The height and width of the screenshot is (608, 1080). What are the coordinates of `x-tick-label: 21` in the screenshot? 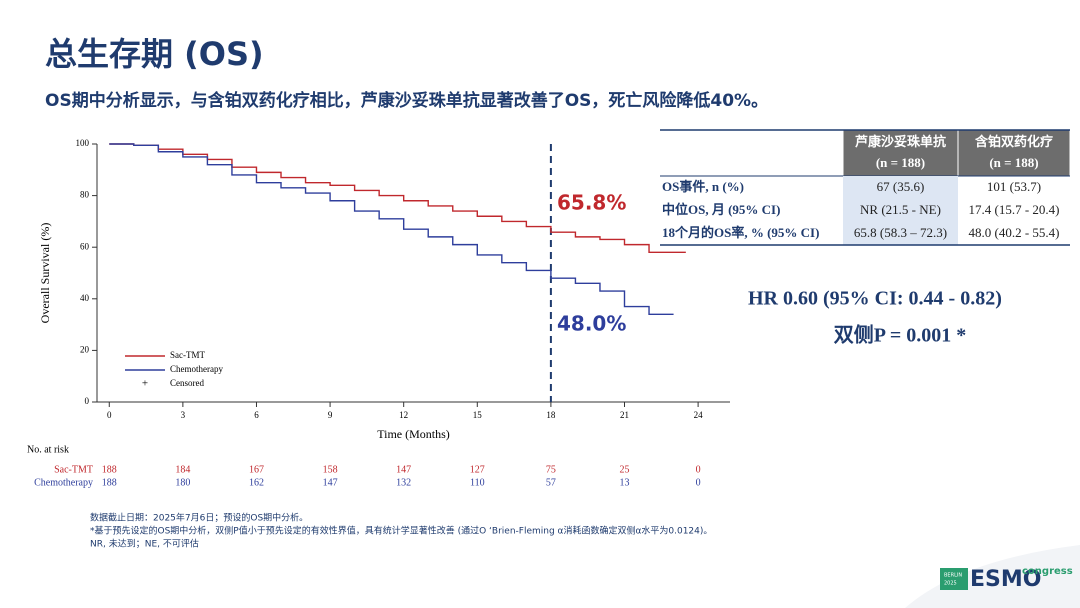 It's located at (624, 415).